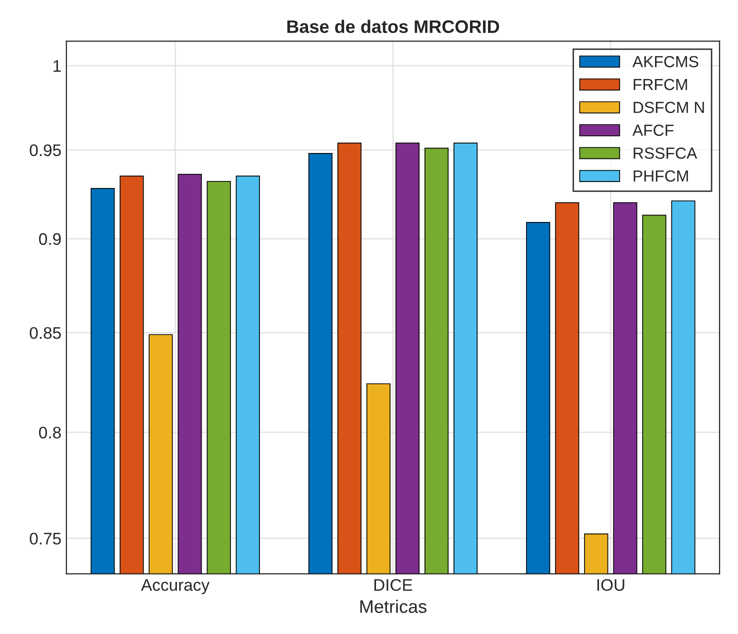 This screenshot has width=738, height=634. I want to click on legend-label: AFCF, so click(653, 130).